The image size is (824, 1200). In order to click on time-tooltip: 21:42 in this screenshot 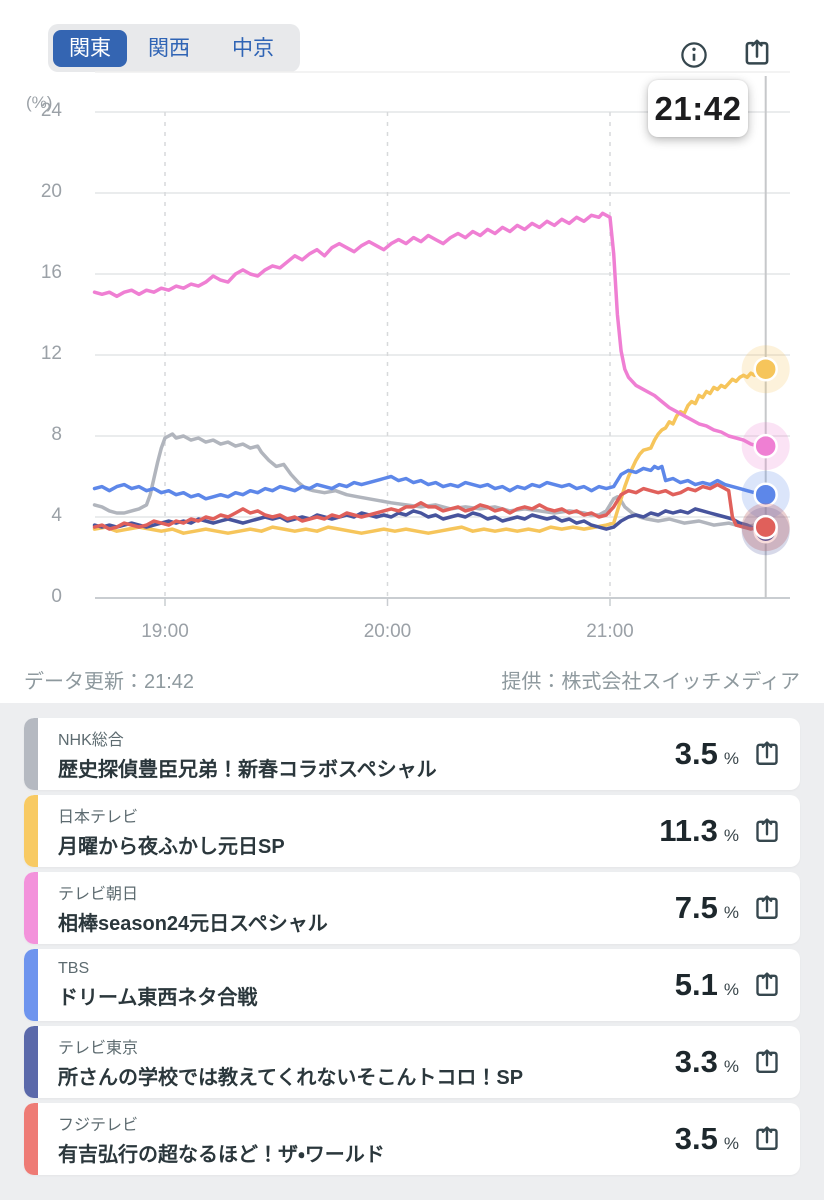, I will do `click(698, 108)`.